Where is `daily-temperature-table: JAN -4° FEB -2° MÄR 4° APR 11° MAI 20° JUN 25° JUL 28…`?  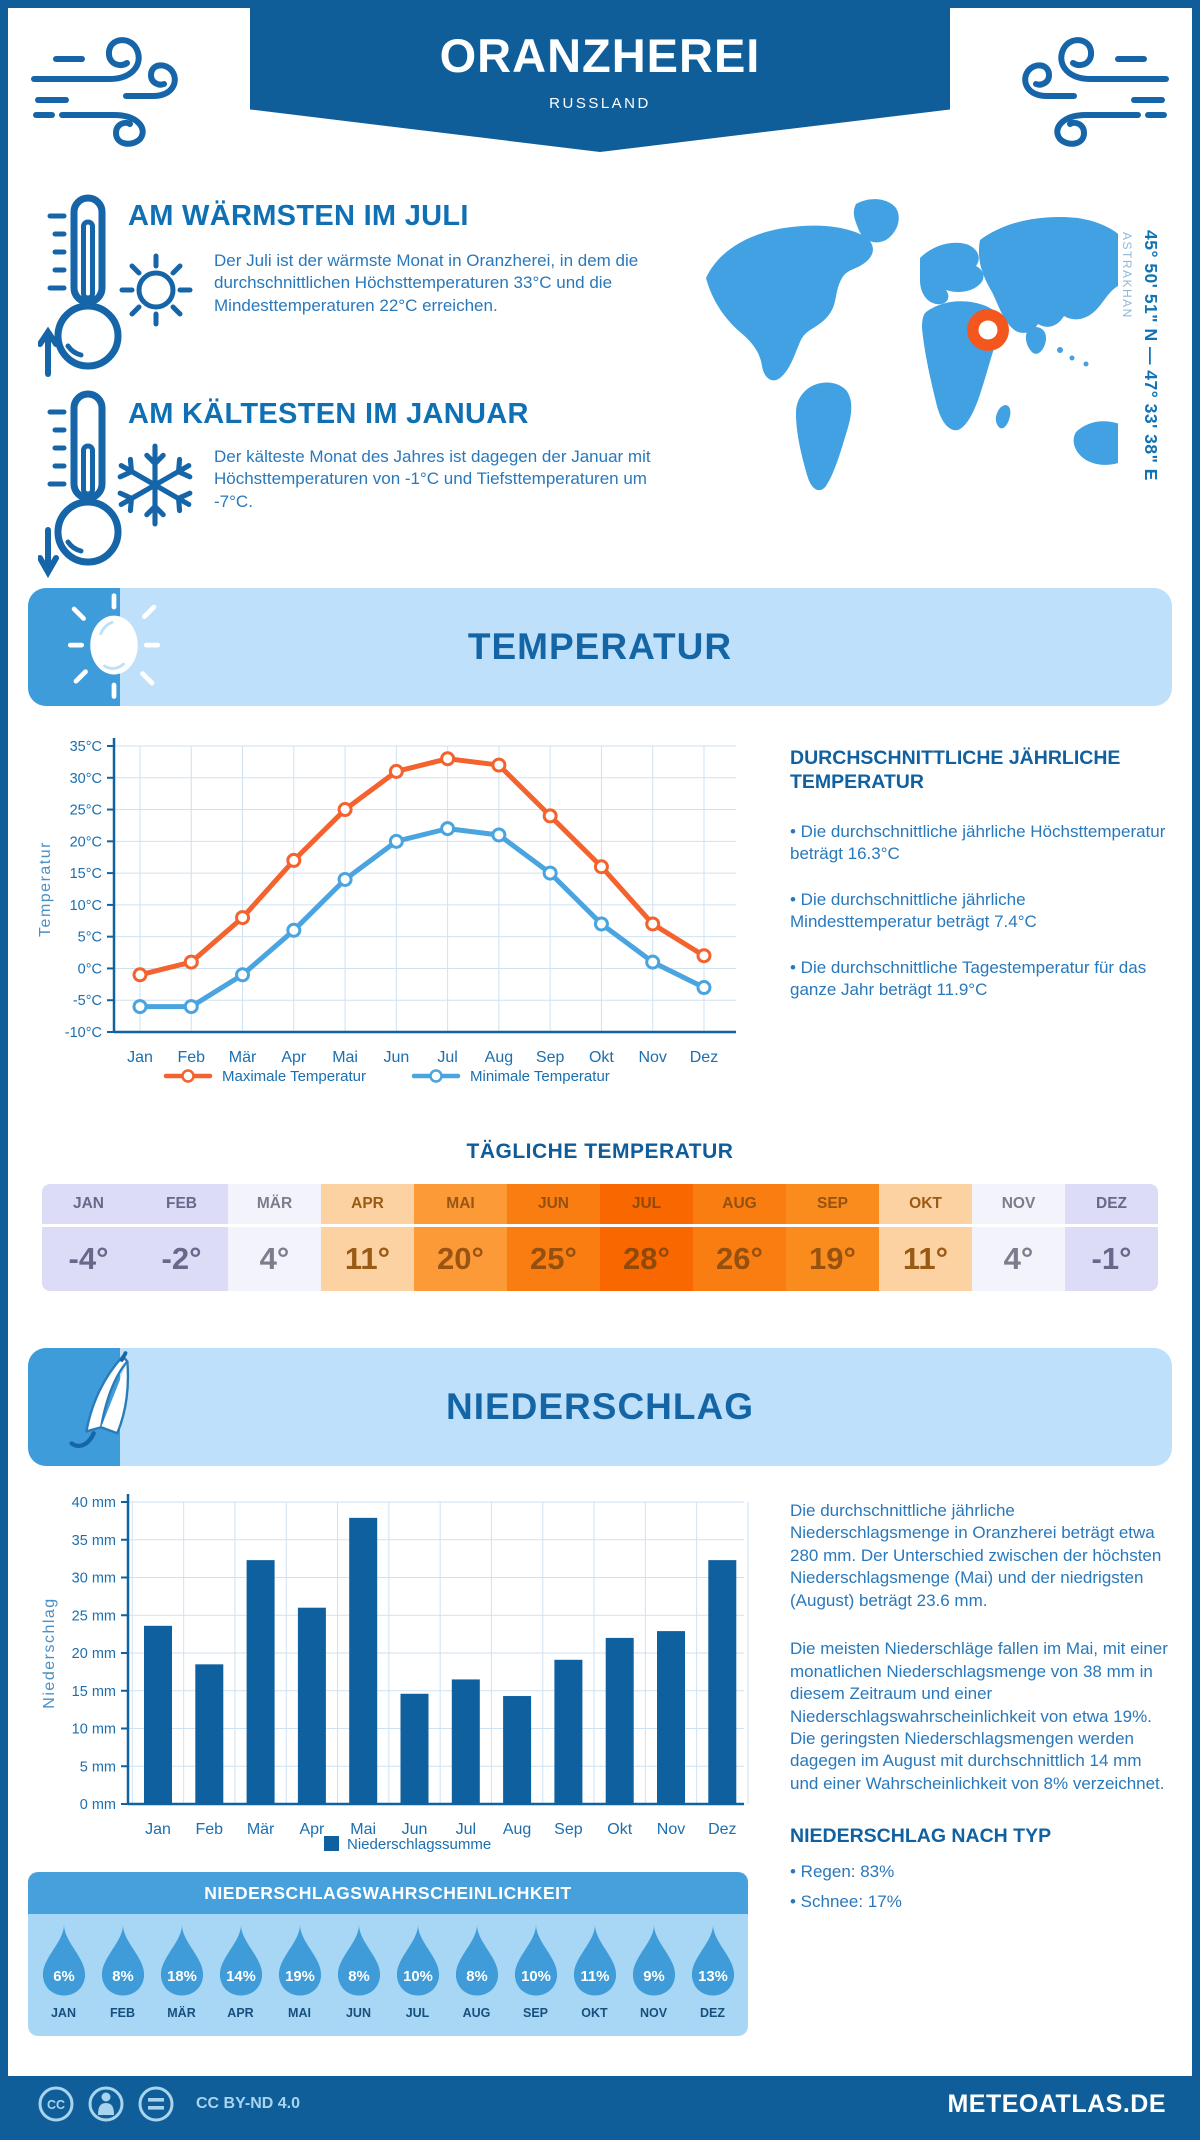
daily-temperature-table: JAN -4° FEB -2° MÄR 4° APR 11° MAI 20° JUN 25° JUL 28… is located at coordinates (600, 1237).